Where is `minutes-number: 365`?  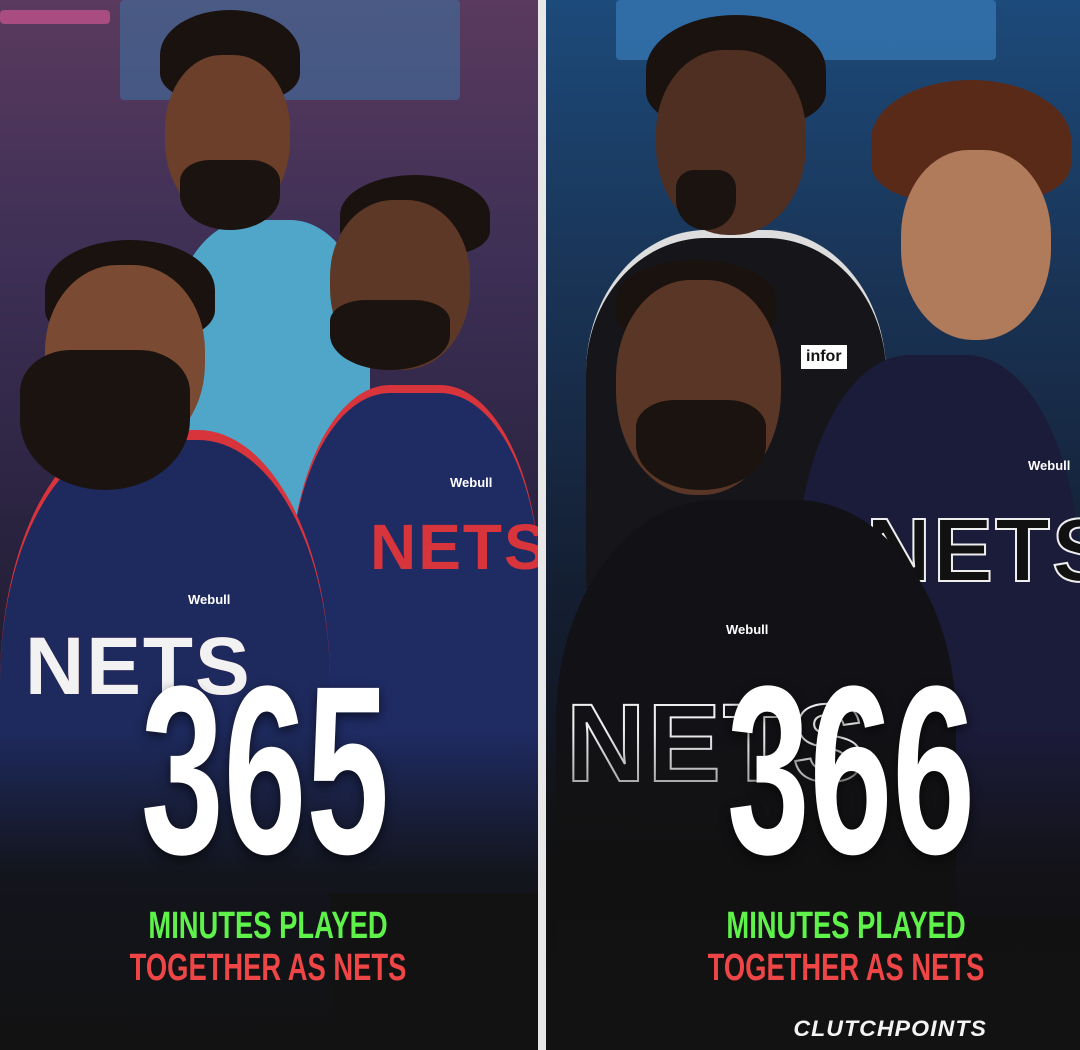
minutes-number: 365 is located at coordinates (265, 770).